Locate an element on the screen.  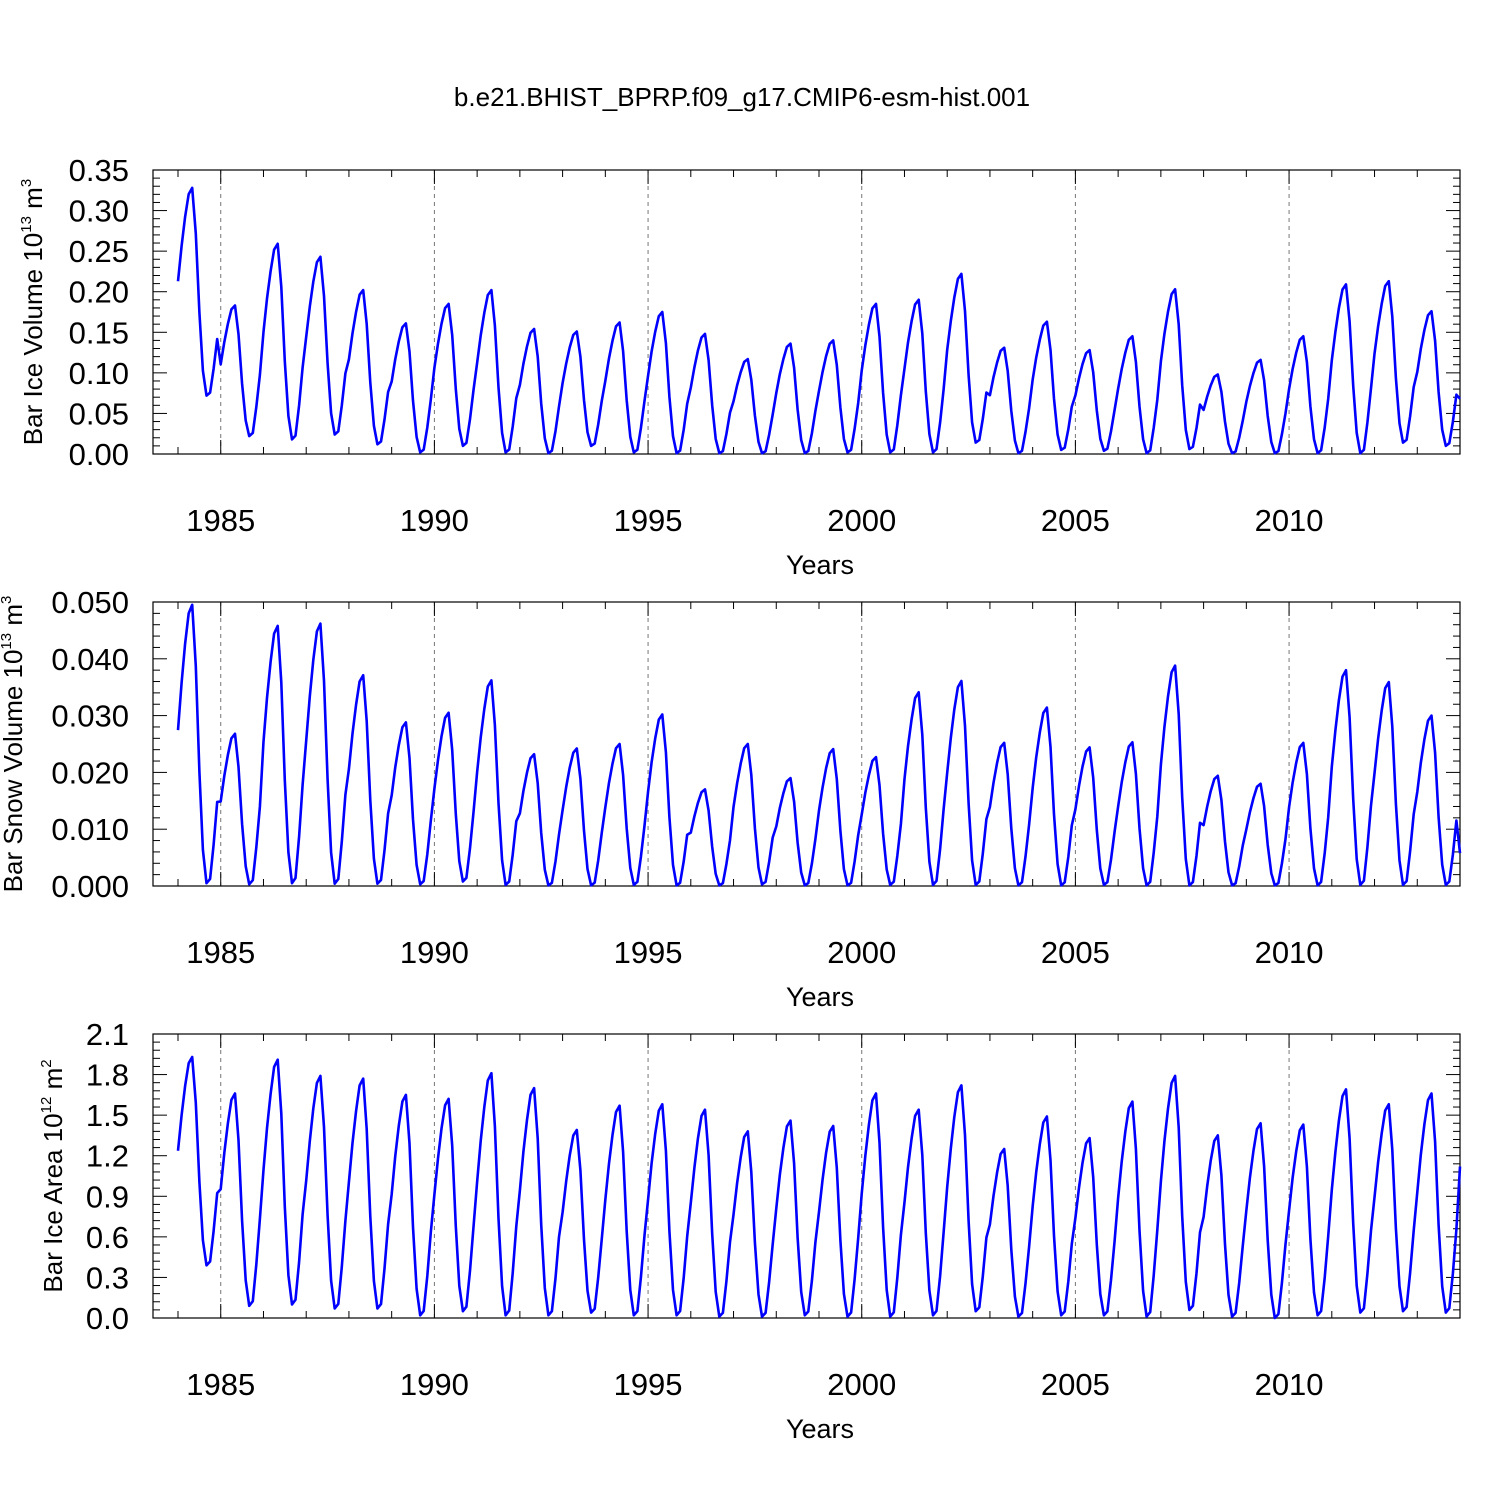
y-tick-label: 1.8 is located at coordinates (107, 1075).